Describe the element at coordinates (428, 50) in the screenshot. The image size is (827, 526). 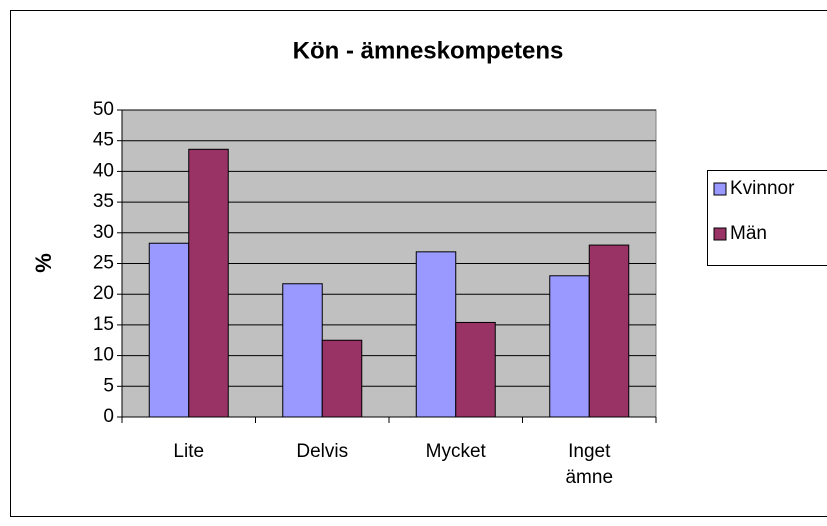
I see `chart-title: Kön - ämneskompetens` at that location.